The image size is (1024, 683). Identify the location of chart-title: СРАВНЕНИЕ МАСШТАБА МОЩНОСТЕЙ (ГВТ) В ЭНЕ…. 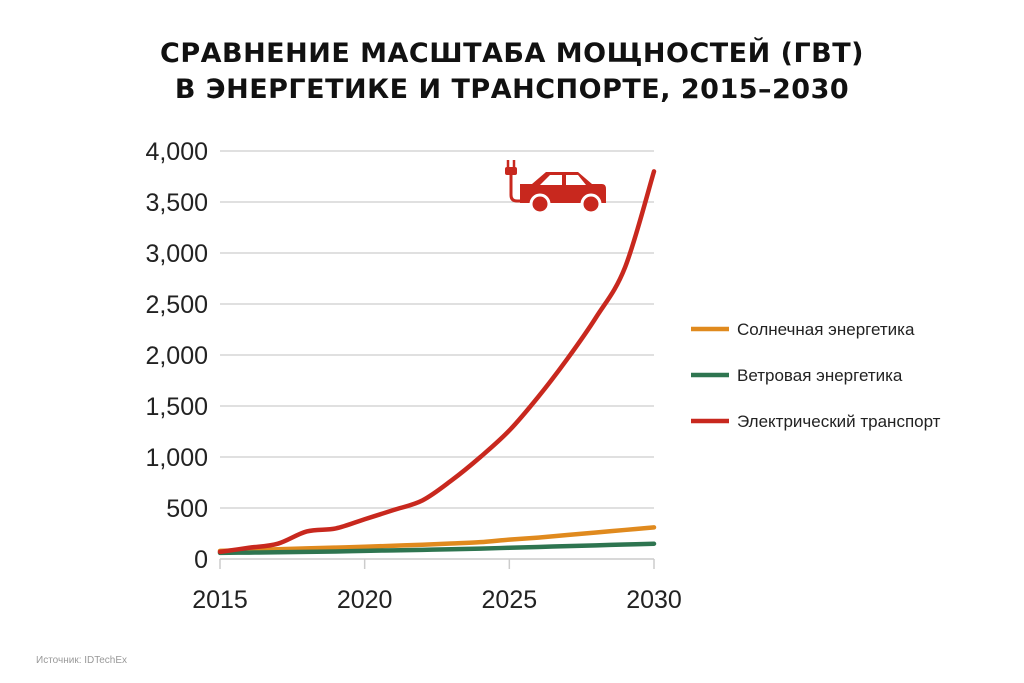
(512, 72).